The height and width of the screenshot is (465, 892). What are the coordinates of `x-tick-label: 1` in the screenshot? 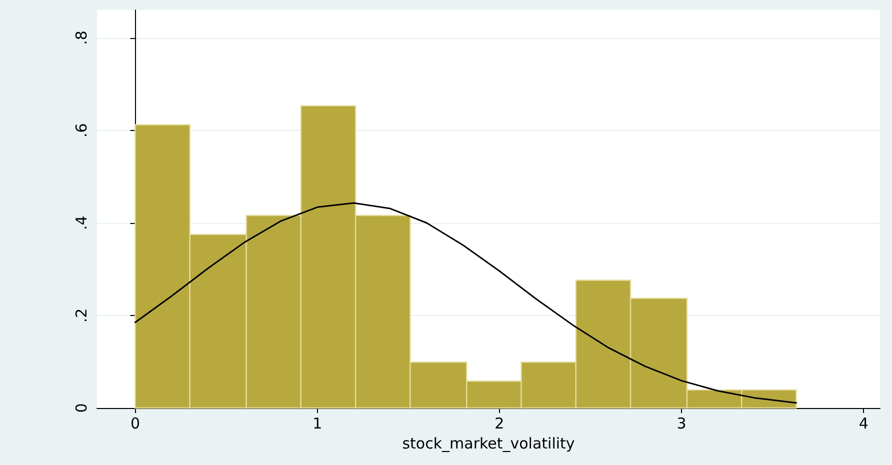 It's located at (317, 423).